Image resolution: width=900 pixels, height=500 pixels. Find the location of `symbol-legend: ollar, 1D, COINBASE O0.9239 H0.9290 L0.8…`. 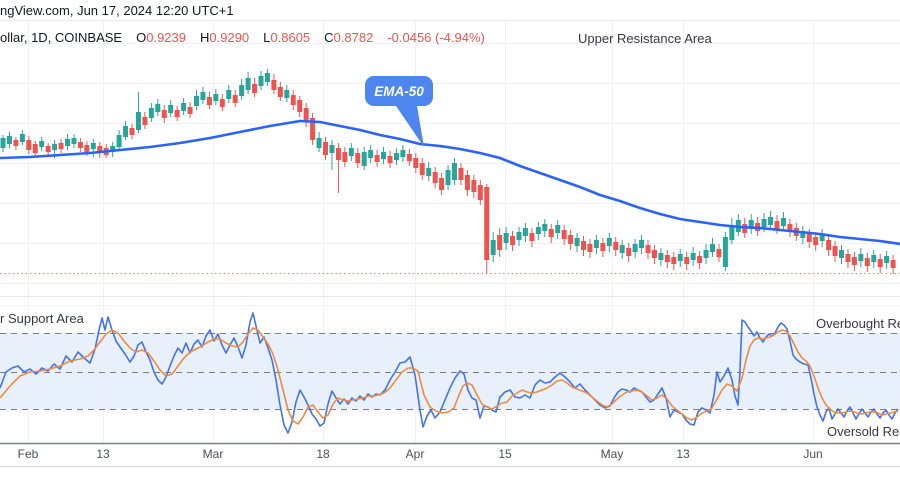

symbol-legend: ollar, 1D, COINBASE O0.9239 H0.9290 L0.8… is located at coordinates (242, 37).